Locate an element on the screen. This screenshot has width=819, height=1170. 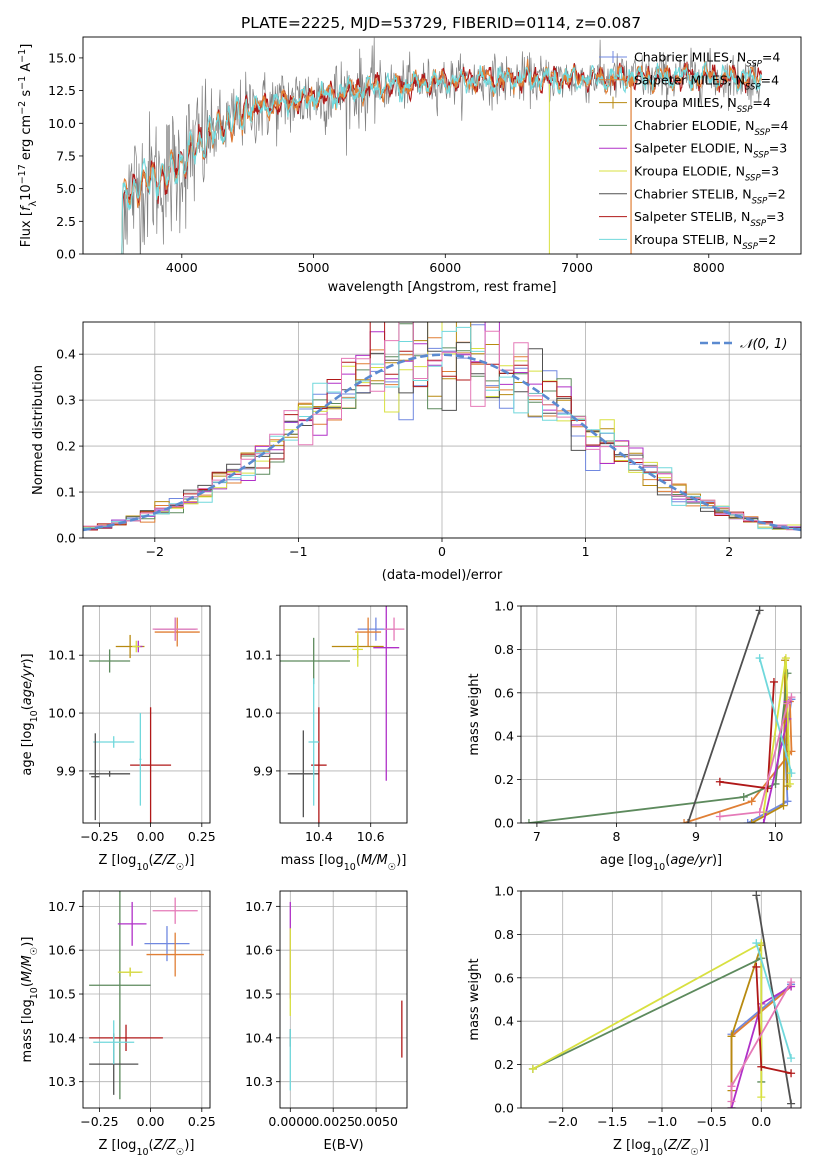
label-part: mass [log is located at coordinates (27, 1030).